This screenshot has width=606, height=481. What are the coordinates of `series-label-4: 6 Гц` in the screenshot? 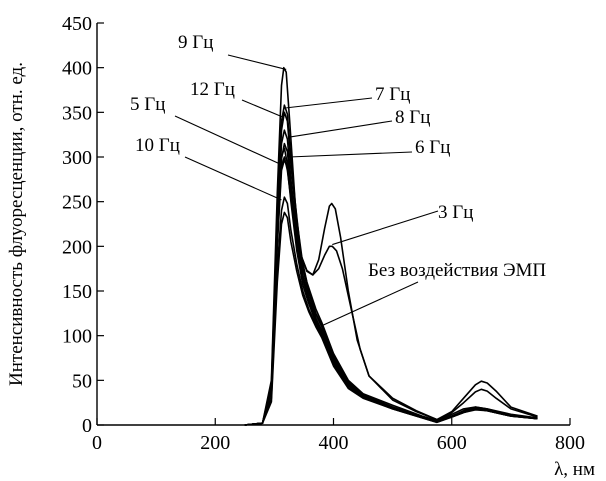 It's located at (432, 147).